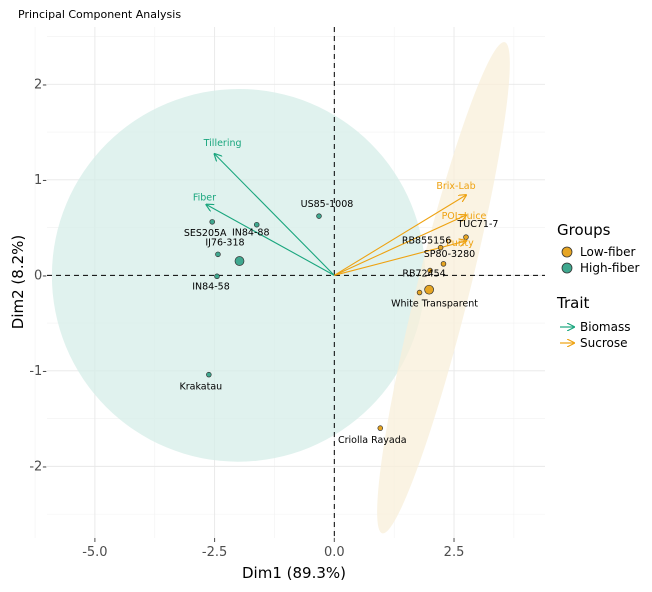 This screenshot has width=652, height=592. What do you see at coordinates (18, 282) in the screenshot?
I see `y-axis-title: Dim2 (8.2%)` at bounding box center [18, 282].